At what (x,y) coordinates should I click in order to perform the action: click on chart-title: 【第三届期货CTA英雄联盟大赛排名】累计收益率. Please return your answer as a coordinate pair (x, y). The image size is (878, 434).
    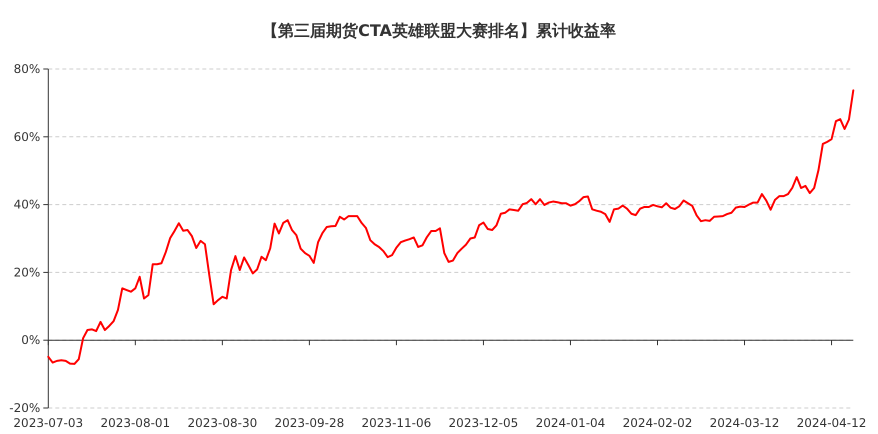
    Looking at the image, I should click on (439, 30).